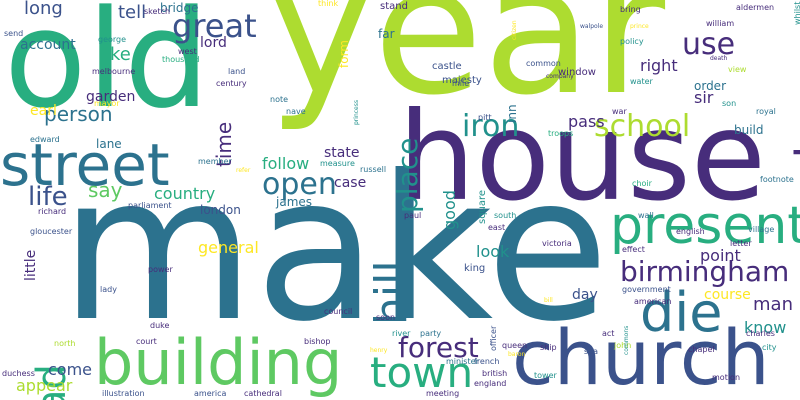  Describe the element at coordinates (386, 317) in the screenshot. I see `word-soon: soon` at that location.